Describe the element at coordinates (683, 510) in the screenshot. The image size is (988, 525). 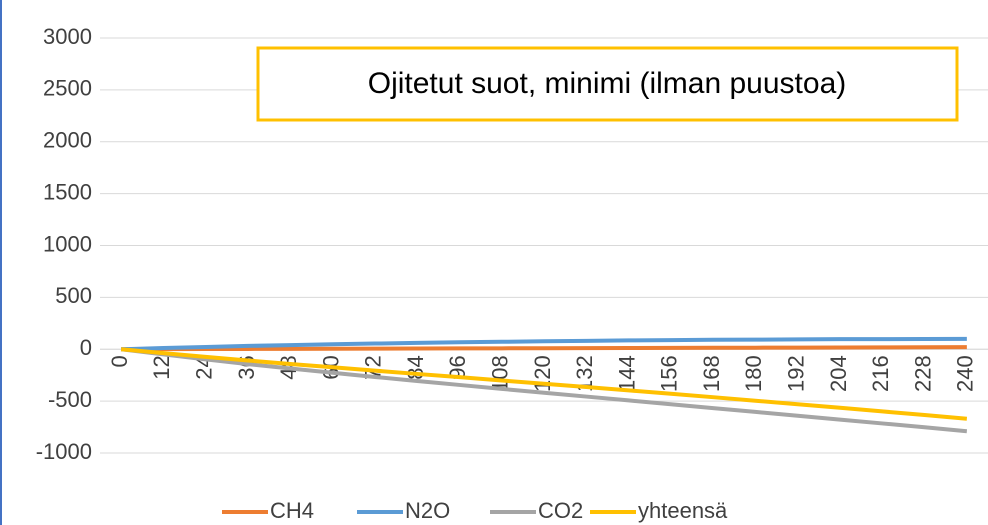
I see `legend-label: yhteensä` at that location.